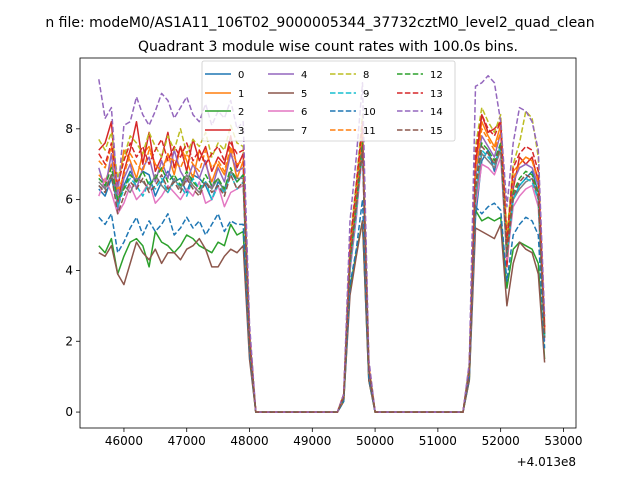 The image size is (640, 480). What do you see at coordinates (438, 441) in the screenshot?
I see `x-tick-label: 51000` at bounding box center [438, 441].